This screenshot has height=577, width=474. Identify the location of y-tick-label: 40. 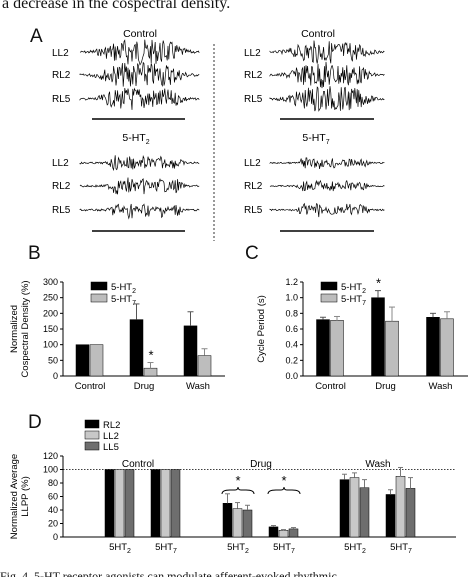
(53, 510).